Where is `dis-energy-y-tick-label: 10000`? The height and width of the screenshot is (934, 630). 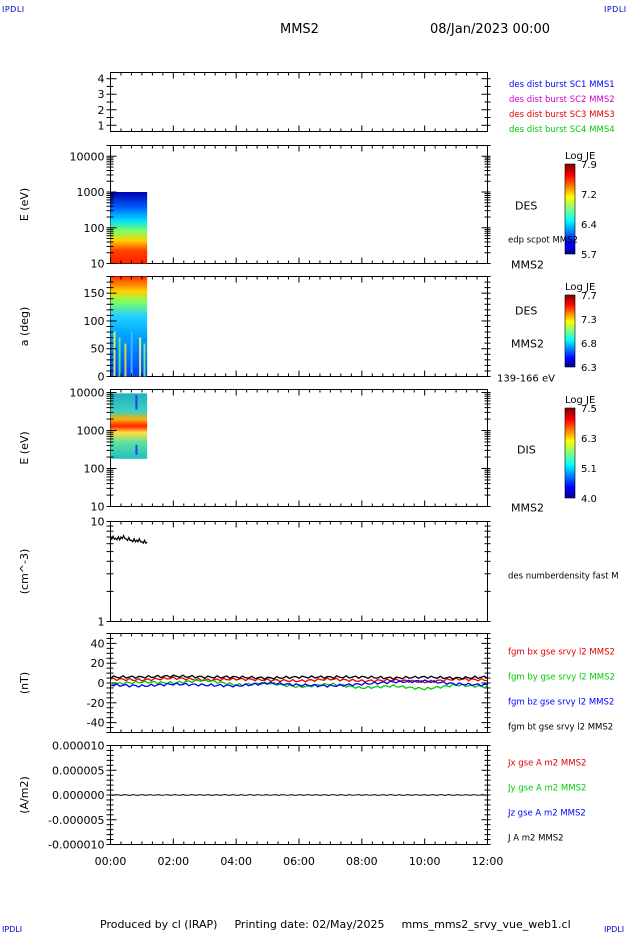
dis-energy-y-tick-label: 10000 is located at coordinates (87, 393).